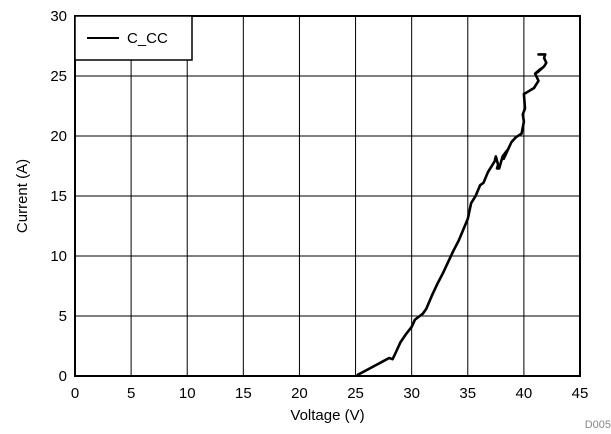  I want to click on x-tick-label-6: 30, so click(411, 393).